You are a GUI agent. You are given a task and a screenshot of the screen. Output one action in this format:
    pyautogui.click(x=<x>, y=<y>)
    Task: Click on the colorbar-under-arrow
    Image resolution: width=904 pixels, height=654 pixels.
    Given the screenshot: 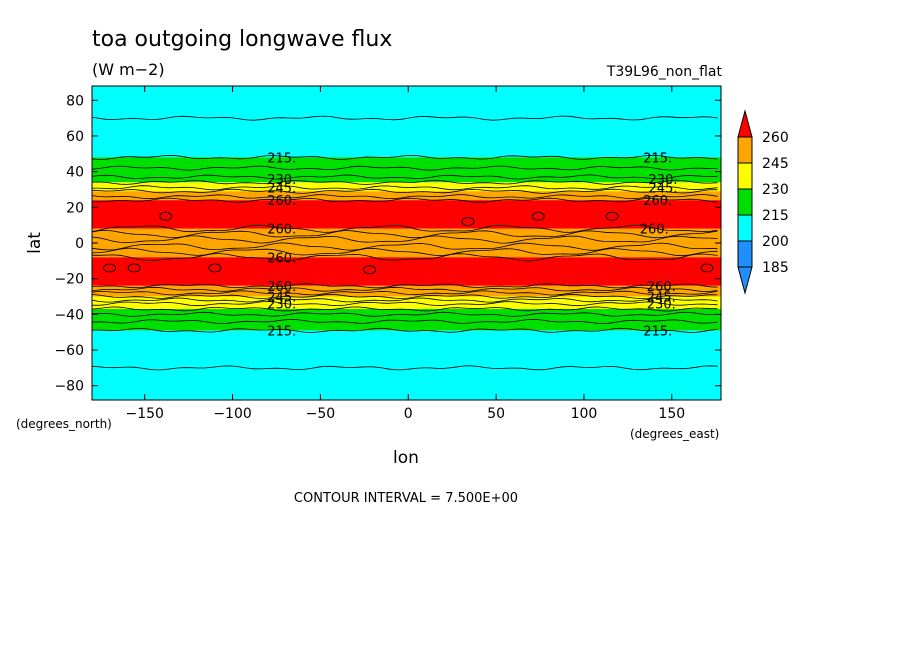 What is the action you would take?
    pyautogui.click(x=745, y=280)
    